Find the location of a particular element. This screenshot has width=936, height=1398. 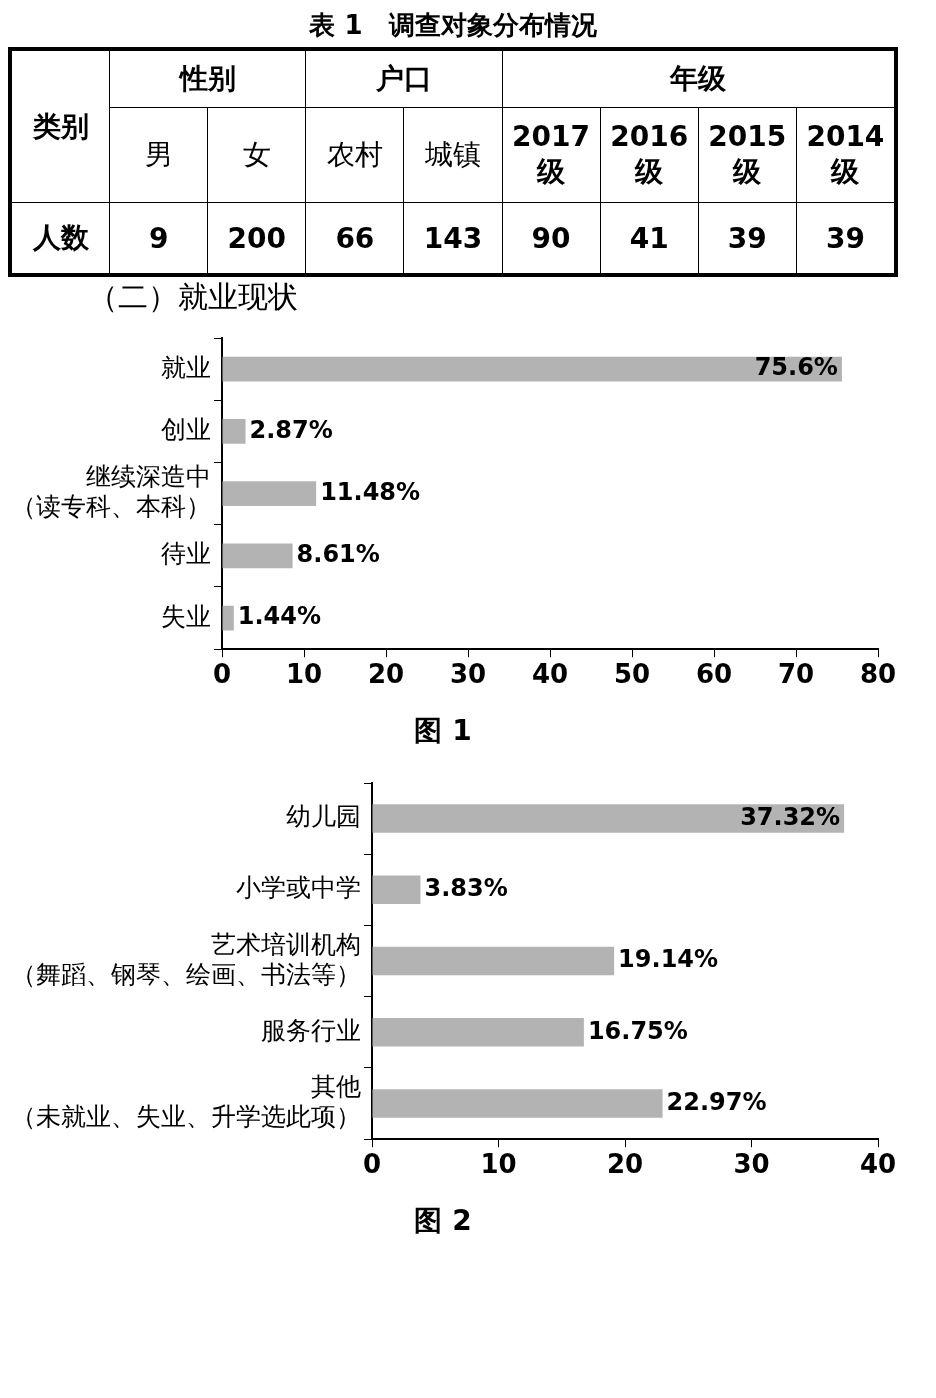

data-label: 22.97% is located at coordinates (716, 1101).